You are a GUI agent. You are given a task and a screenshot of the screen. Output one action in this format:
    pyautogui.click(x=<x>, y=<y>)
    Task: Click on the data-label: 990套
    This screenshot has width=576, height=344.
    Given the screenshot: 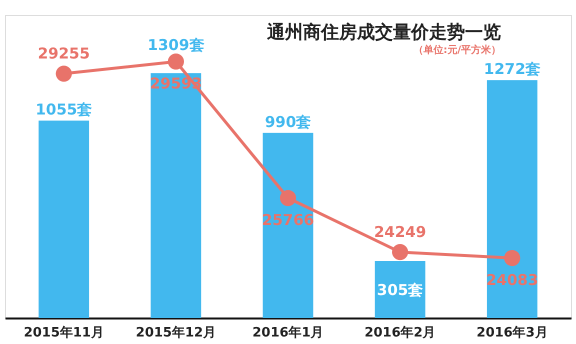 What is the action you would take?
    pyautogui.click(x=288, y=121)
    